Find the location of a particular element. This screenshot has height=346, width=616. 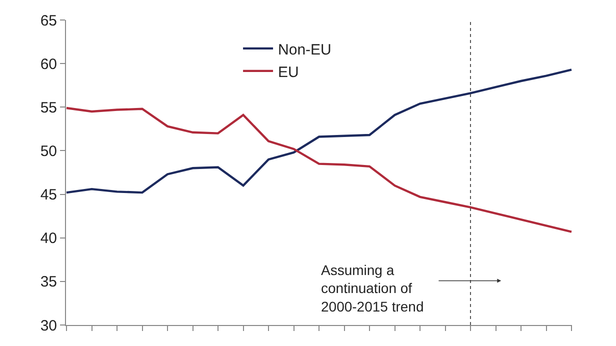

y-tick-label: 40 is located at coordinates (48, 239).